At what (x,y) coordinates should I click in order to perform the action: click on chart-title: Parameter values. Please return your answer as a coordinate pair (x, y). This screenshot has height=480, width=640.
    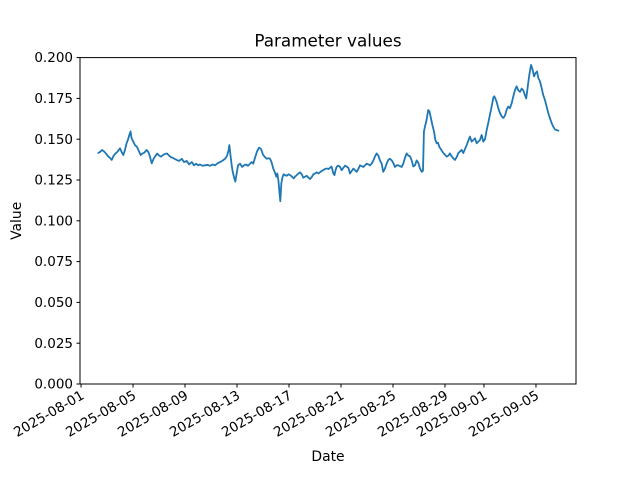
    Looking at the image, I should click on (327, 41).